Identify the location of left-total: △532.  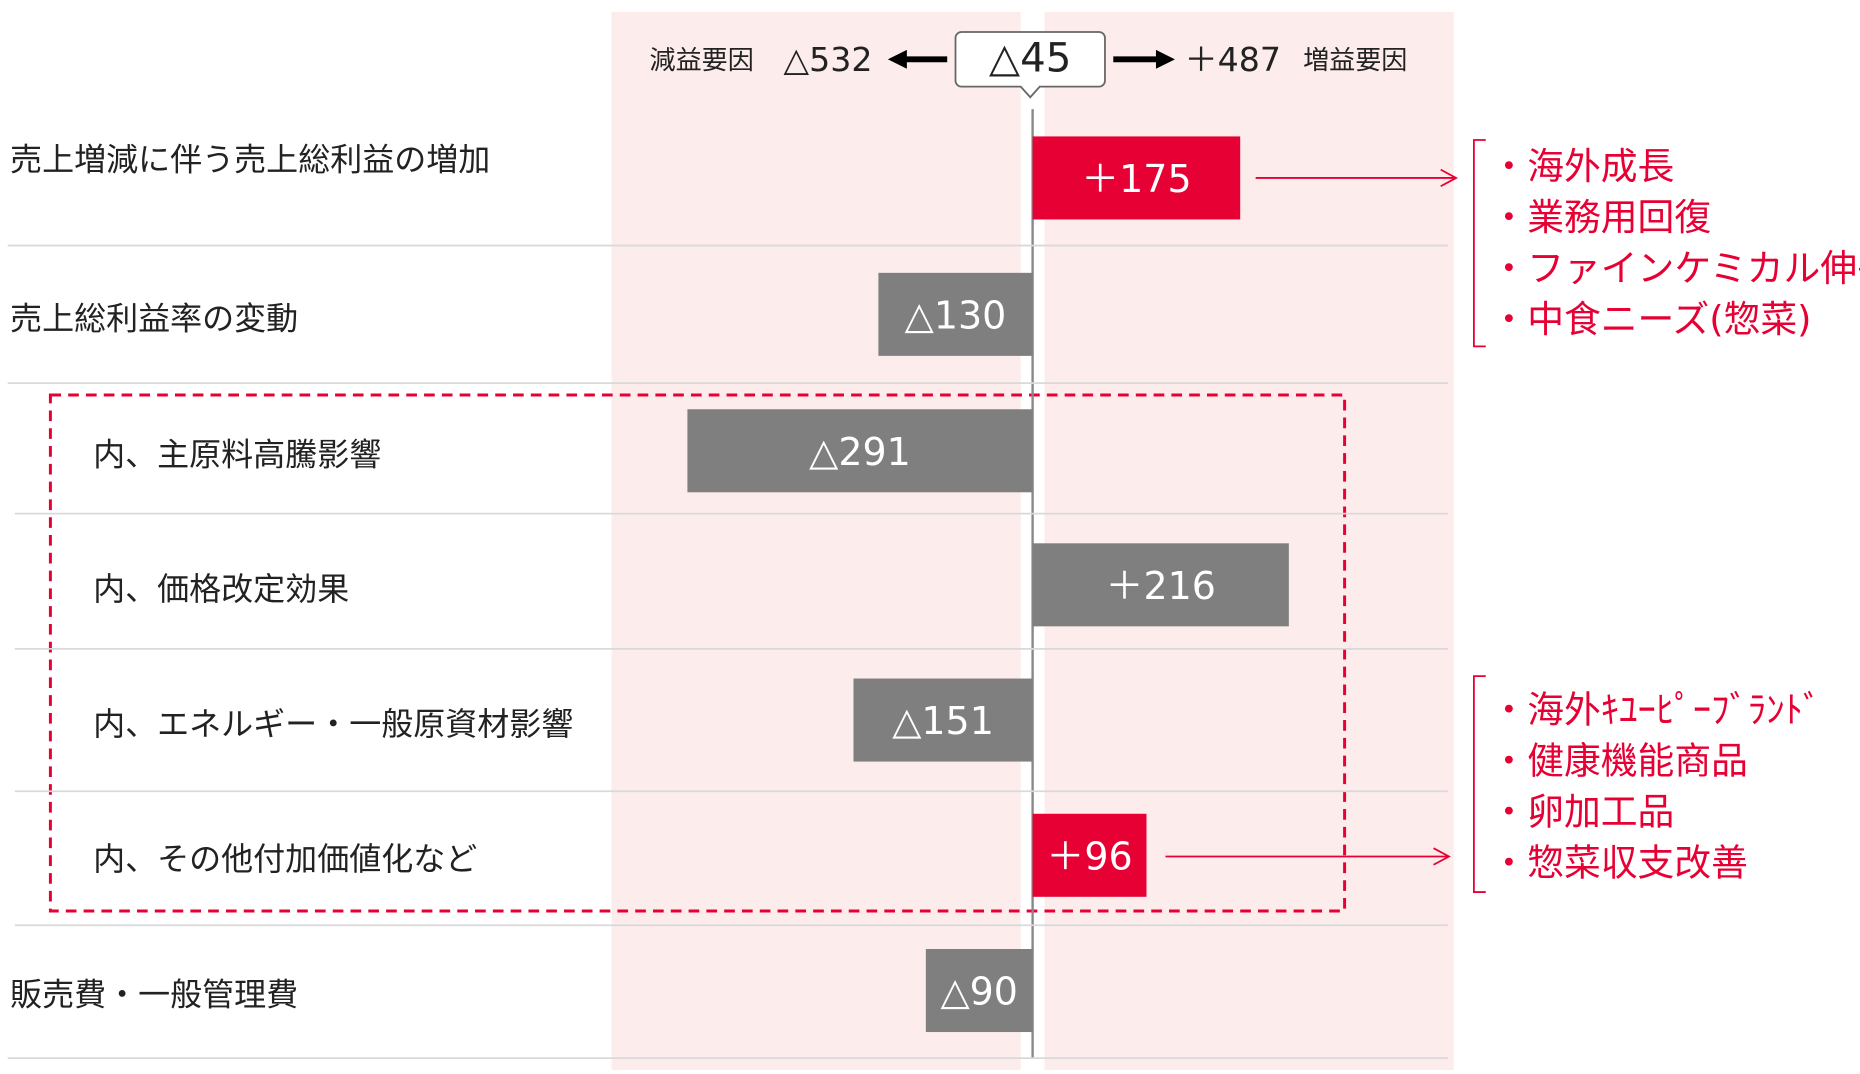
(828, 59).